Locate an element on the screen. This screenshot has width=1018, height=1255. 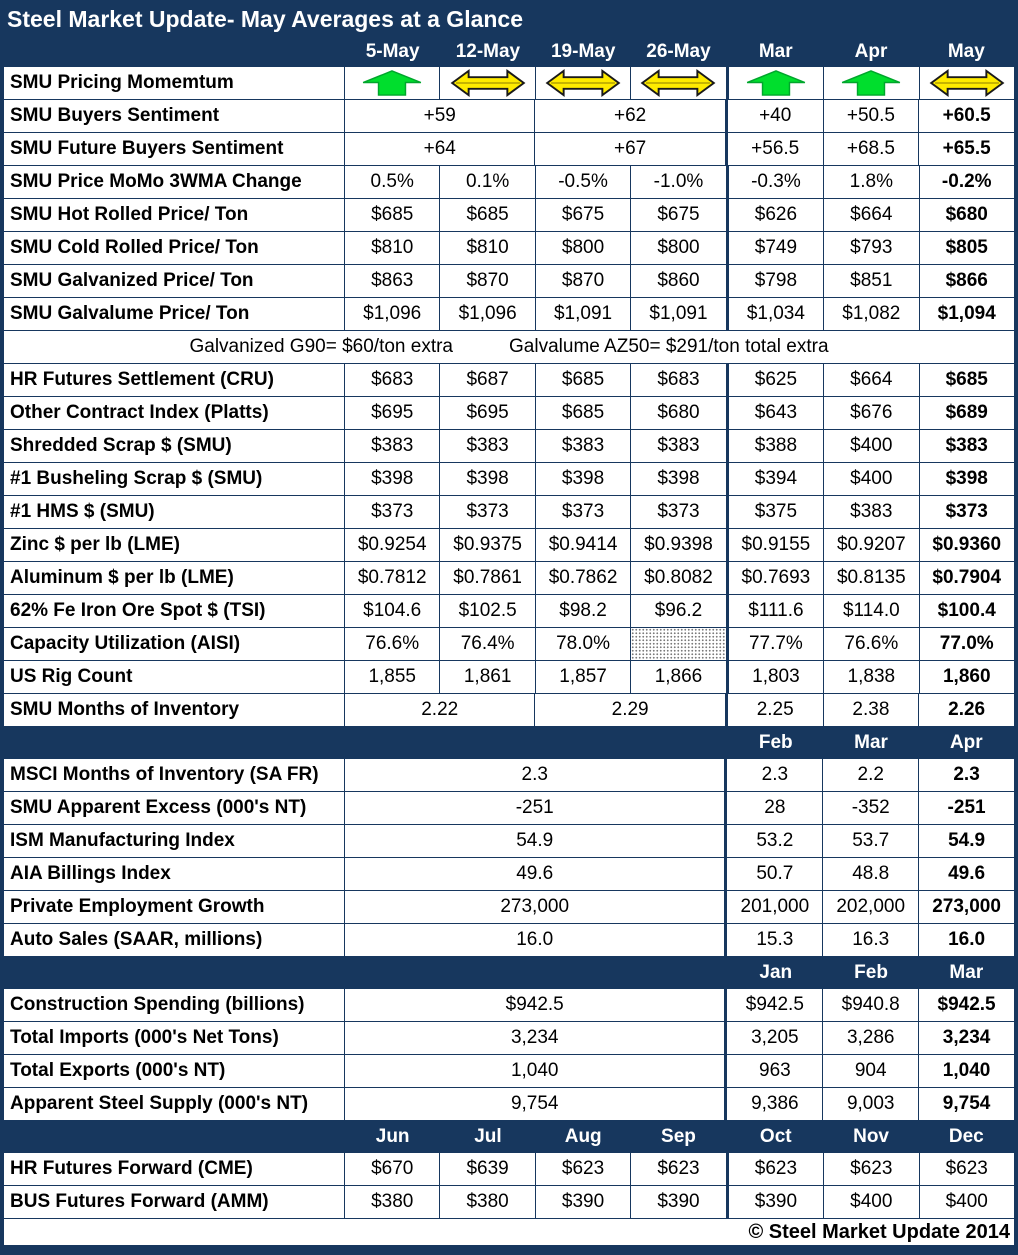
section-header-row: Jan Feb Mar is located at coordinates (509, 973).